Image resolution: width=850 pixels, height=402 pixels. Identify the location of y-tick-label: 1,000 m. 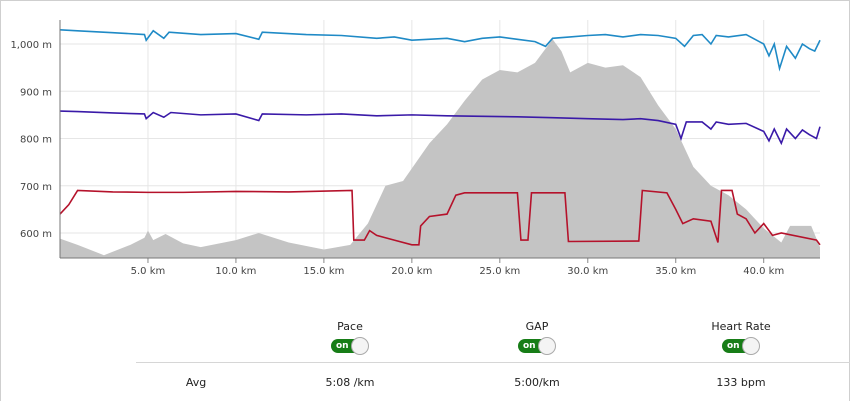
(31, 45).